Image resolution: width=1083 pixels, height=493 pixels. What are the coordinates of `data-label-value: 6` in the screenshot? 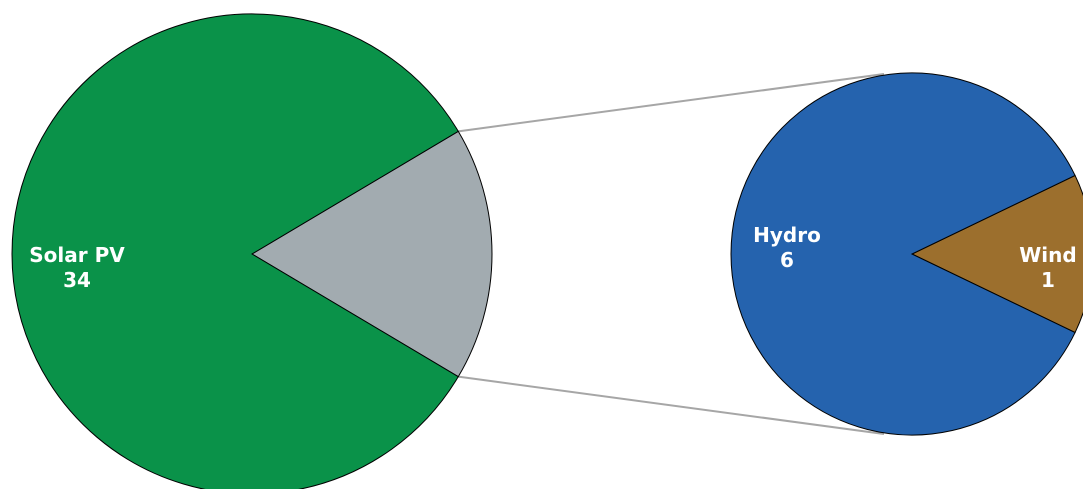 It's located at (787, 260).